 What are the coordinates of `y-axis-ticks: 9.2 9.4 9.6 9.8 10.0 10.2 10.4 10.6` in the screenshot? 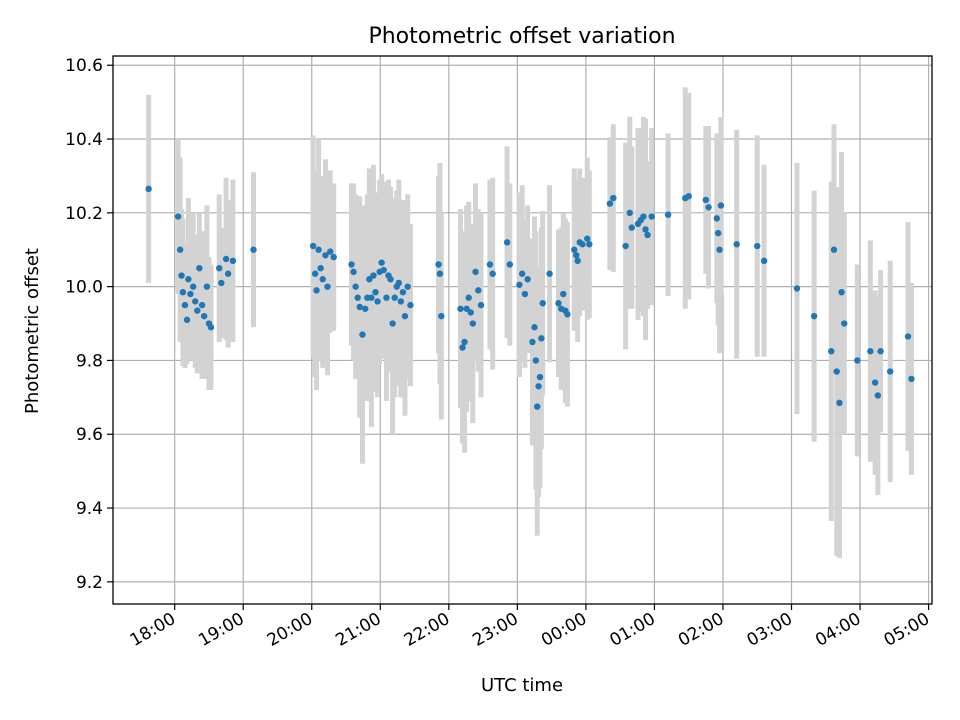 It's located at (89, 324).